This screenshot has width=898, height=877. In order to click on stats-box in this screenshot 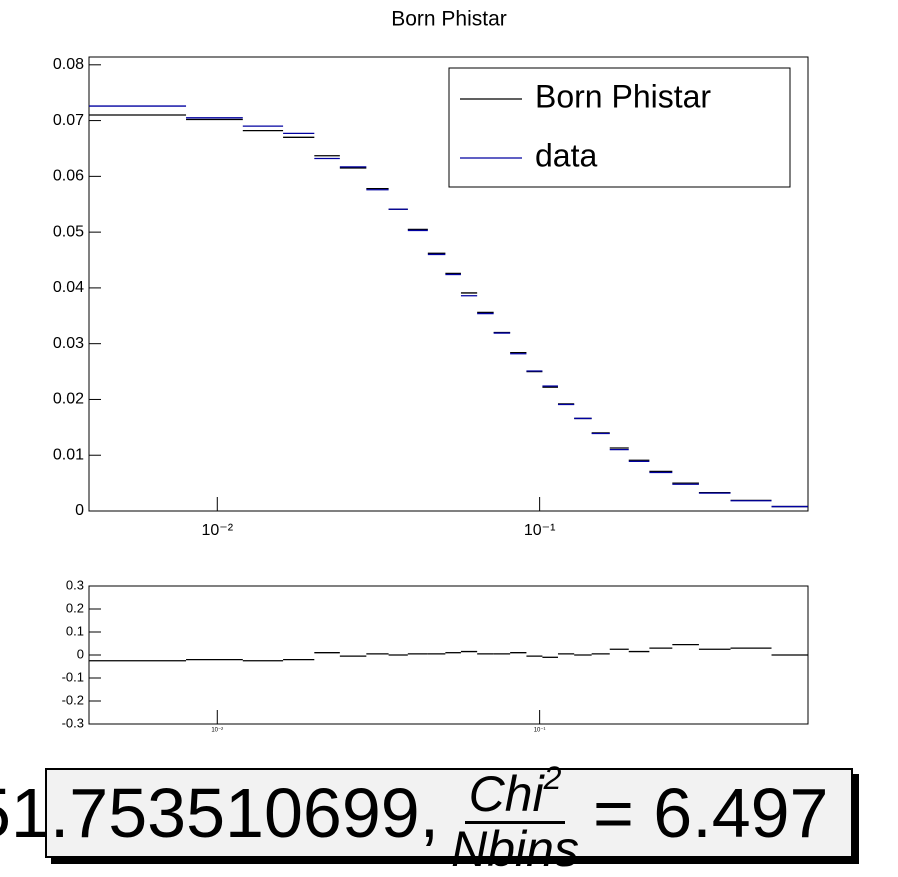, I will do `click(449, 813)`.